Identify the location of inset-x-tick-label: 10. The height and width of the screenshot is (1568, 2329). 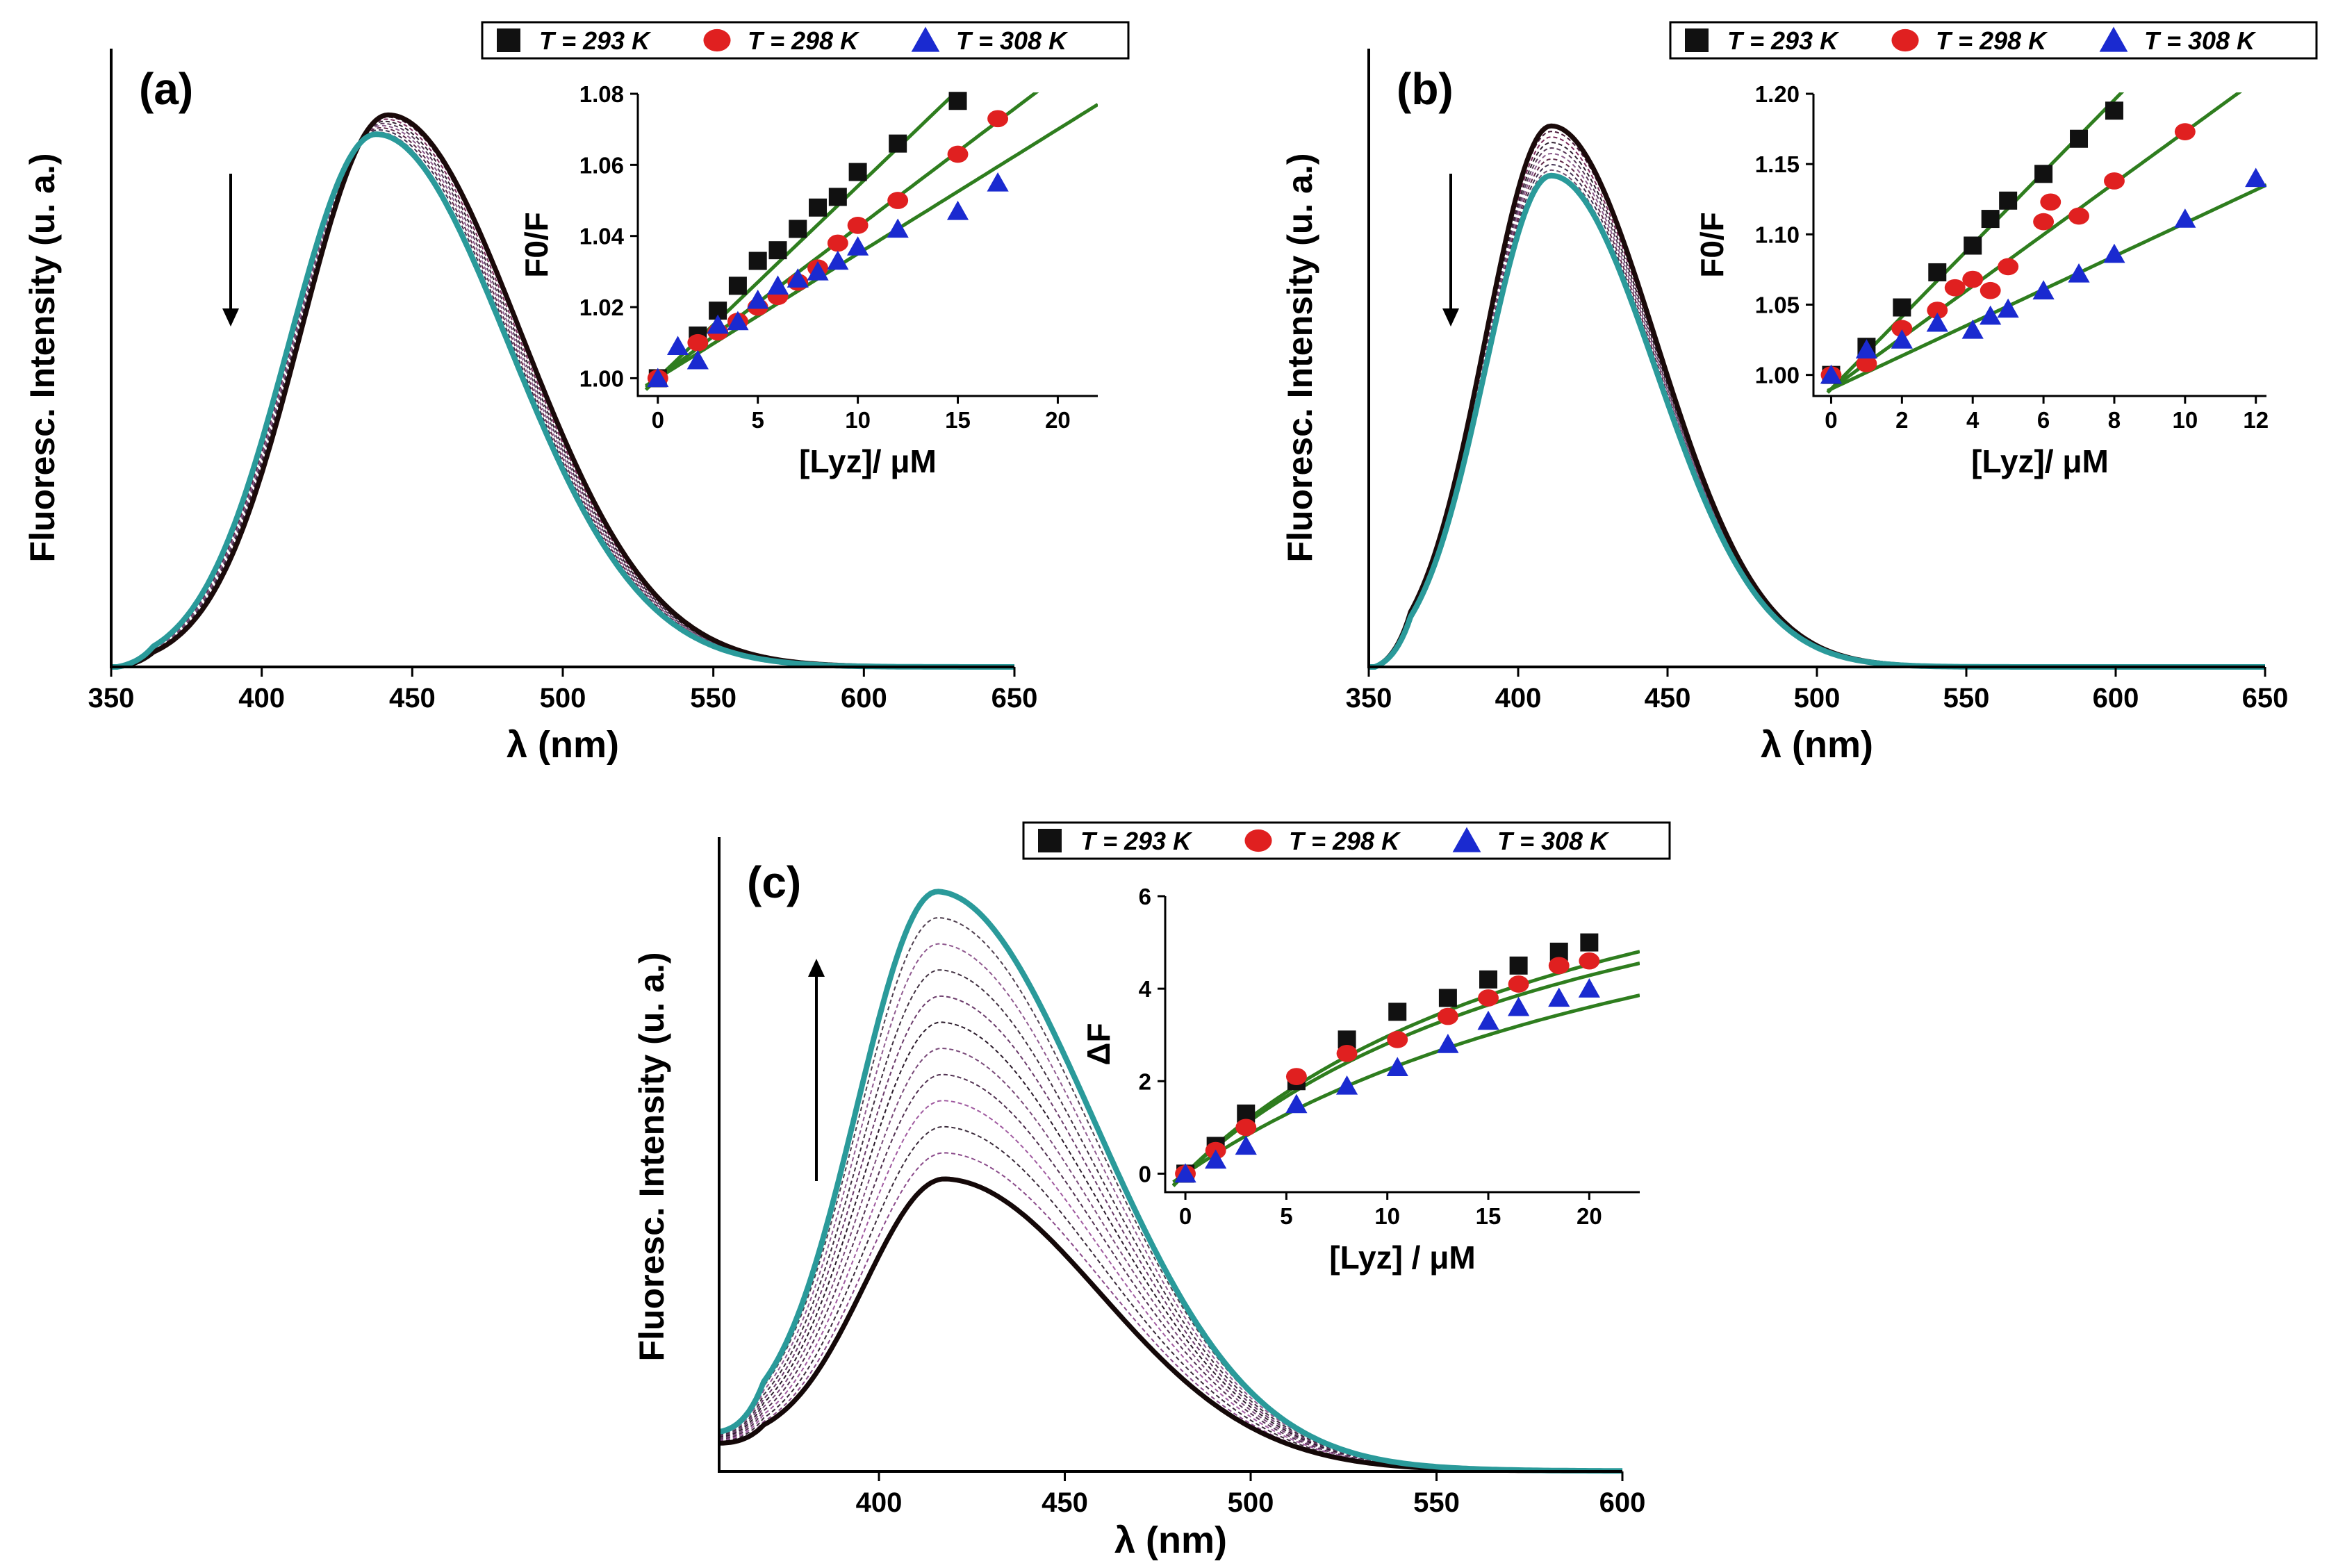
(1387, 1216).